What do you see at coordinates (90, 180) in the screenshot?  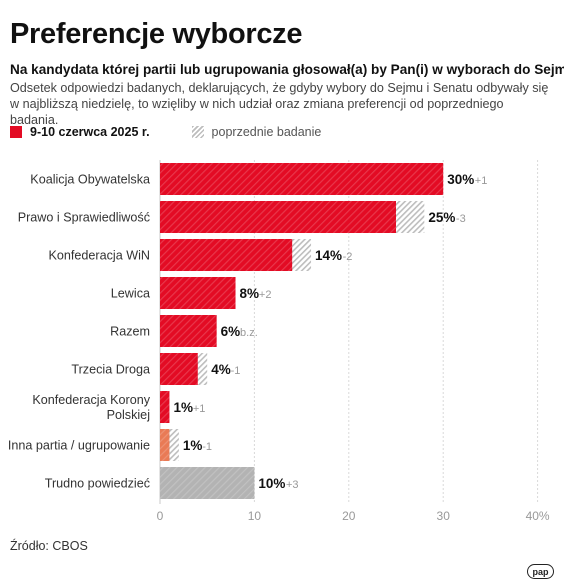 I see `category-label: Koalicja Obywatelska` at bounding box center [90, 180].